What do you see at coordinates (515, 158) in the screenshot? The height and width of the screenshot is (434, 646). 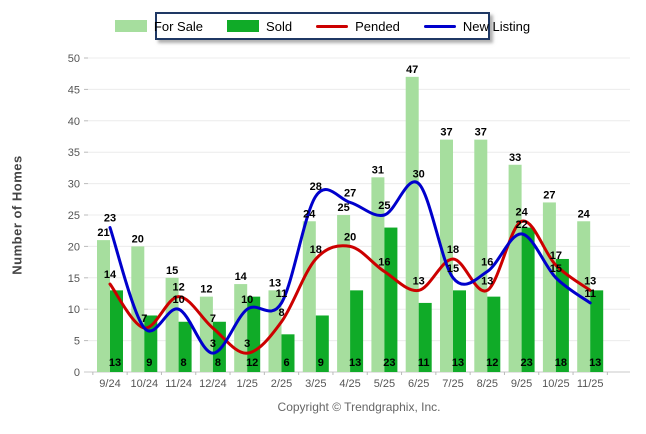 I see `for-sale-value-label: 33` at bounding box center [515, 158].